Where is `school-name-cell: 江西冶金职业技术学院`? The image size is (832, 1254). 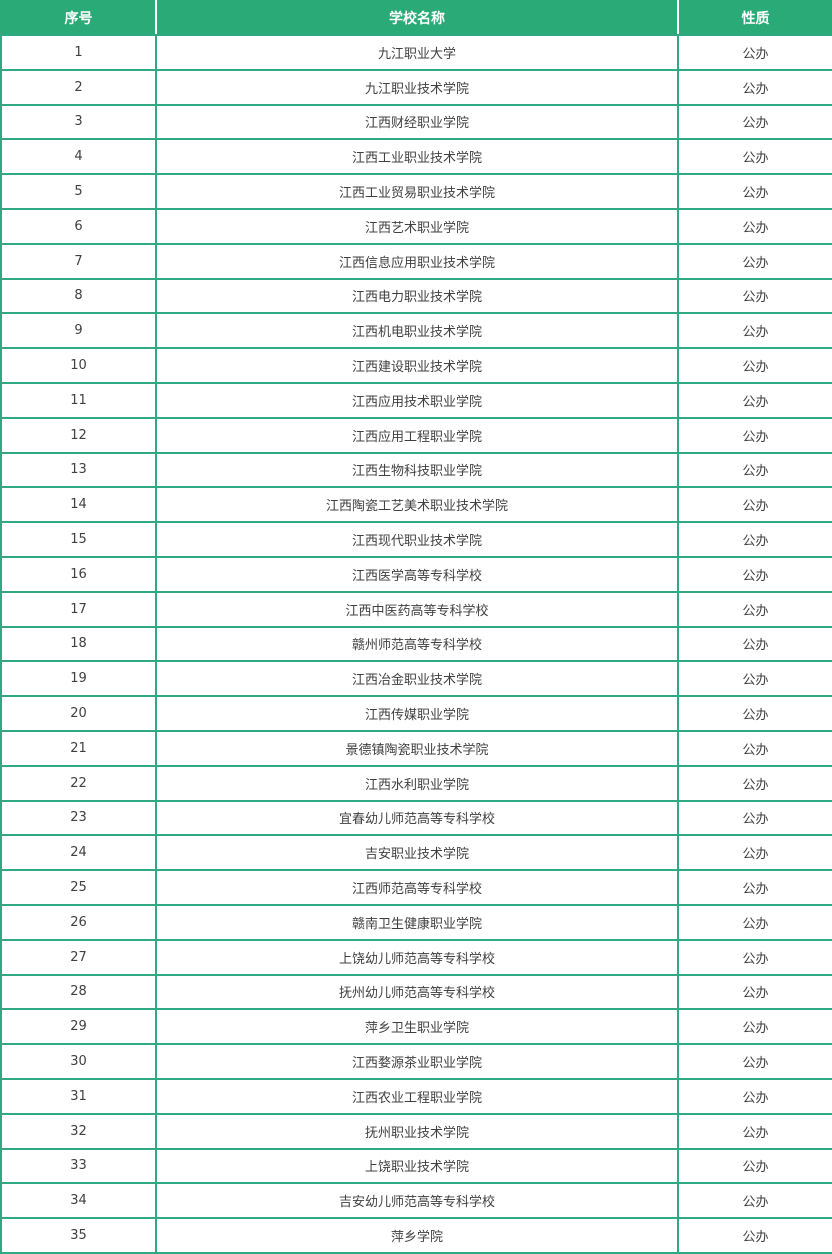
school-name-cell: 江西冶金职业技术学院 is located at coordinates (417, 679).